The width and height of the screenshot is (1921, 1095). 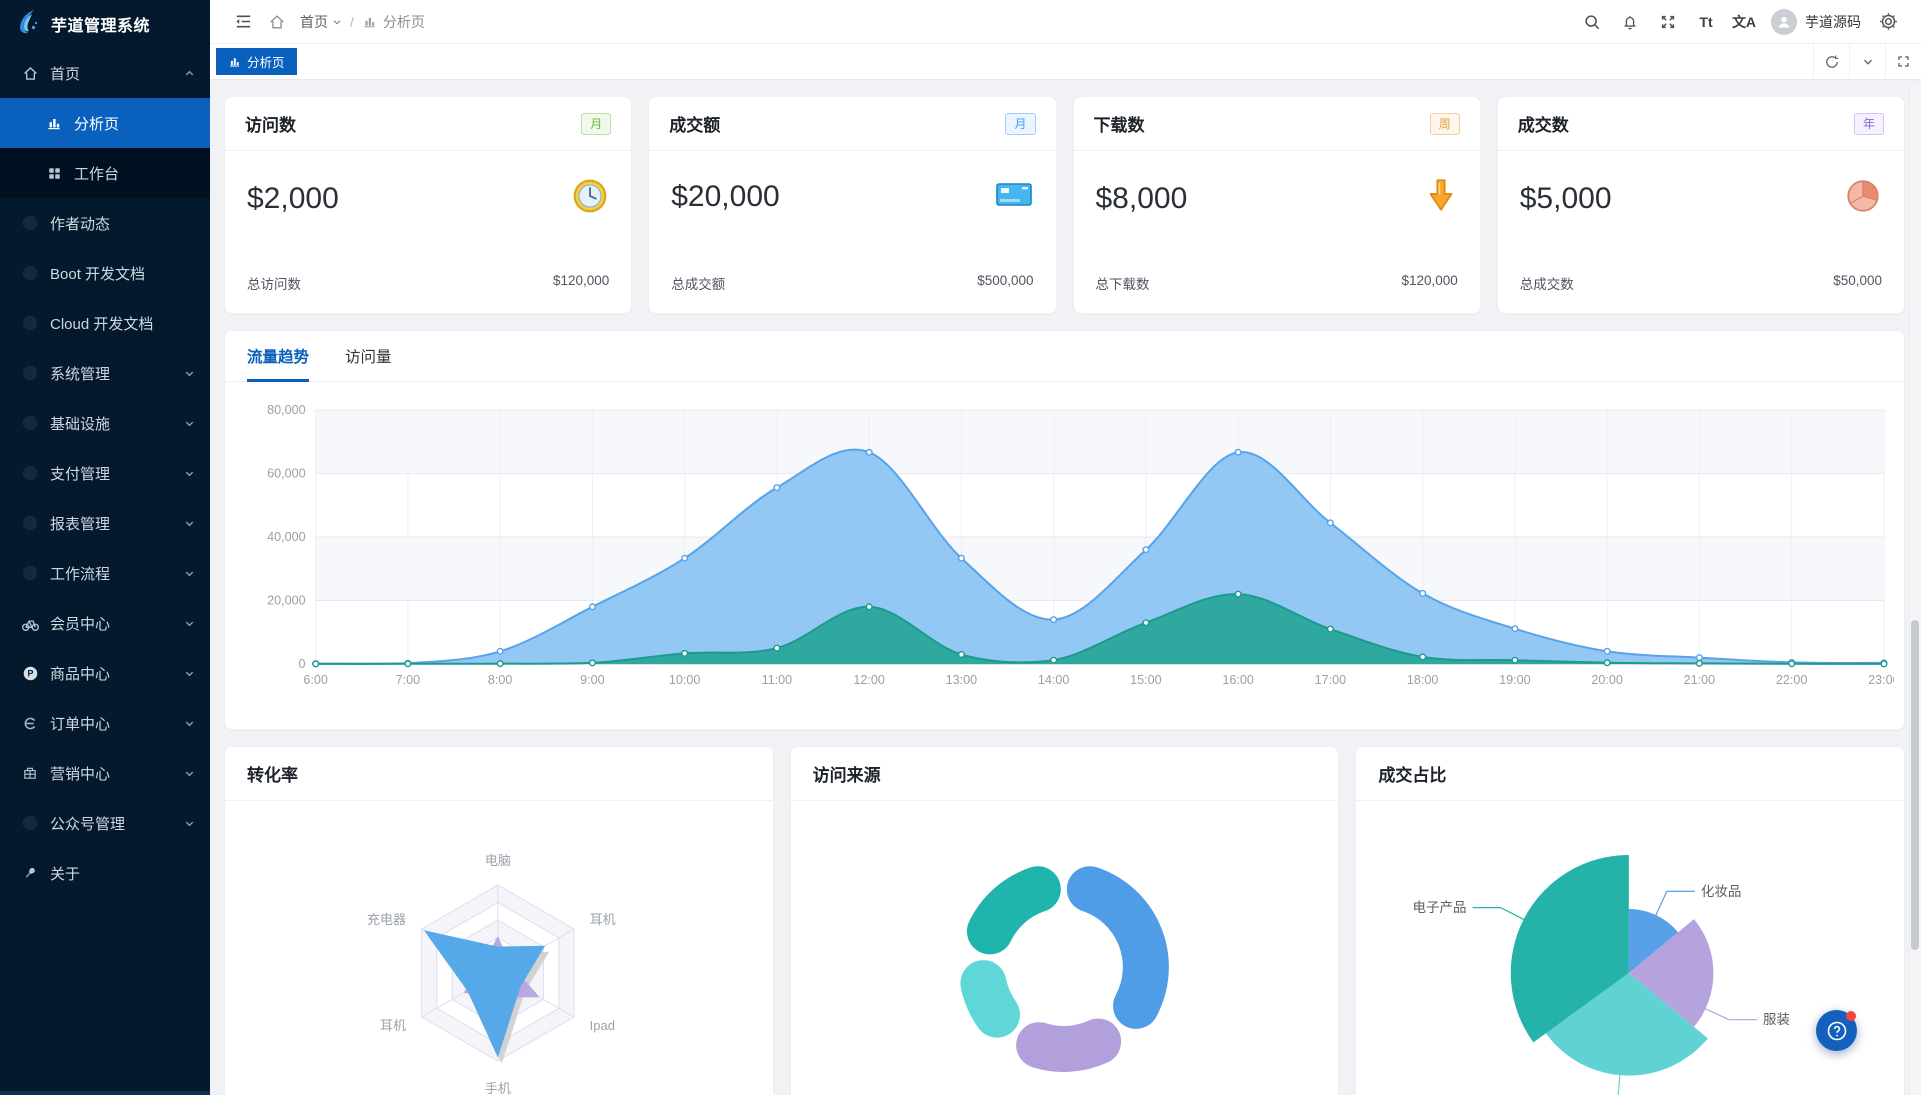 I want to click on menu-fold-icon, so click(x=243, y=22).